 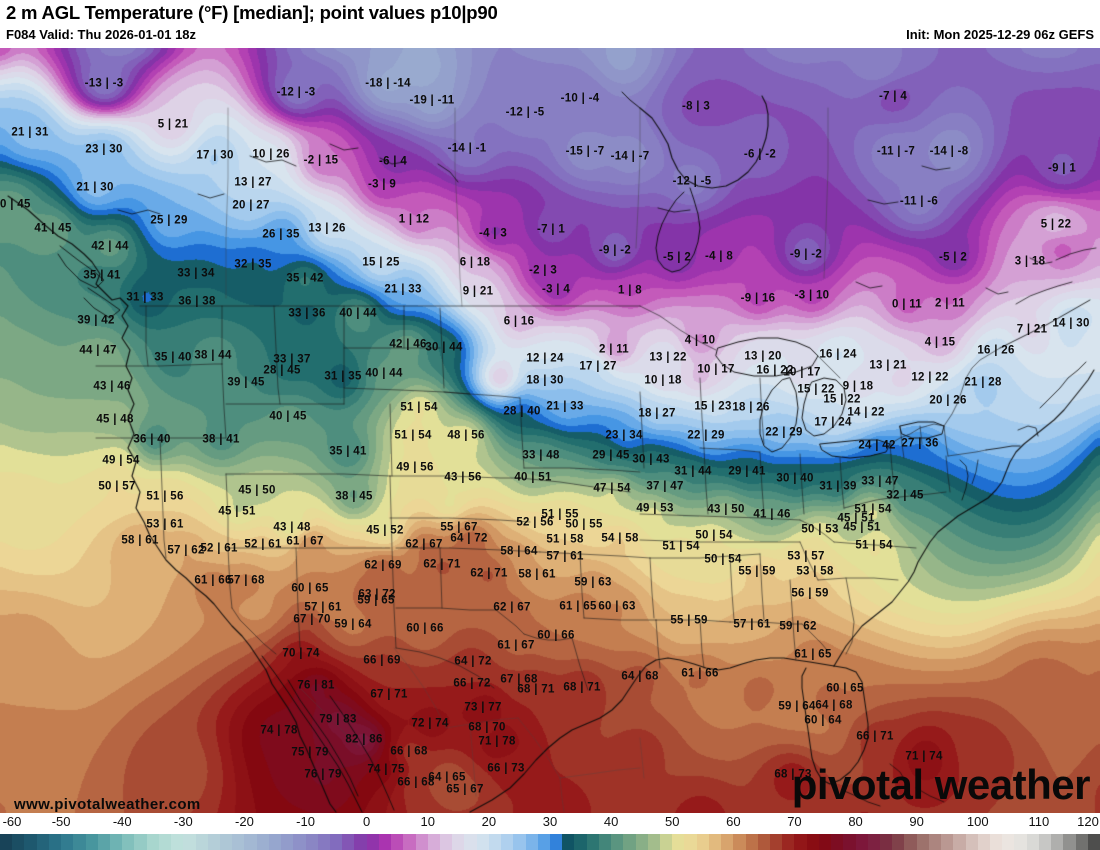 I want to click on point-value-label: 68 | 71, so click(x=536, y=689).